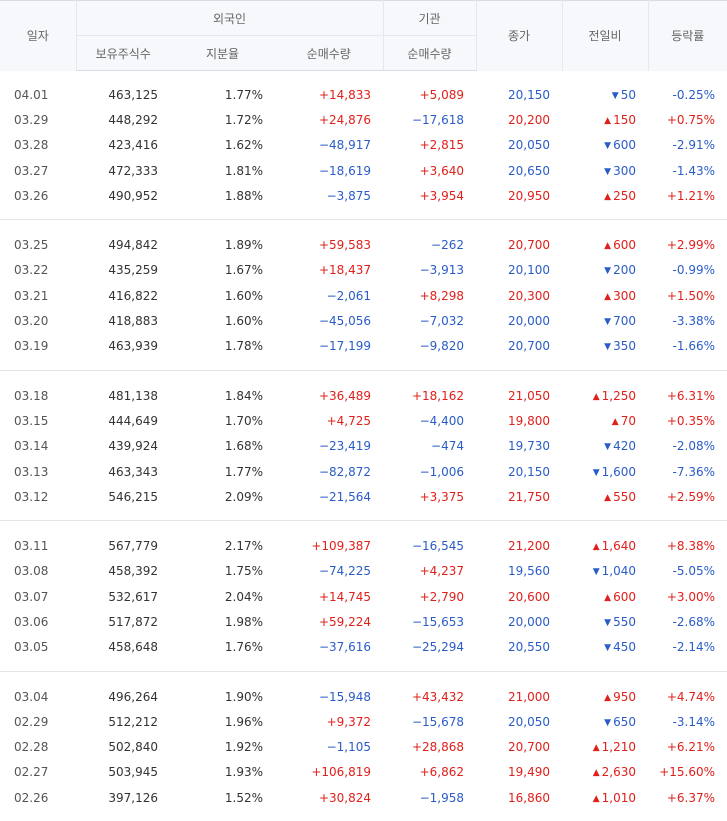  What do you see at coordinates (519, 446) in the screenshot?
I see `row-close: 19,730` at bounding box center [519, 446].